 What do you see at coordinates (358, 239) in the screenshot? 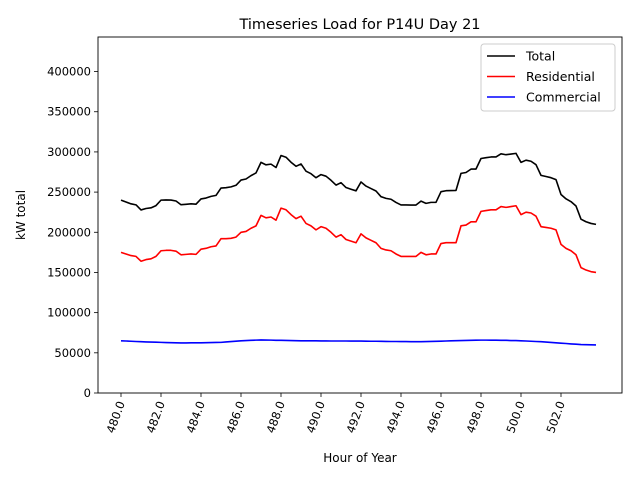
I see `series-line-residential` at bounding box center [358, 239].